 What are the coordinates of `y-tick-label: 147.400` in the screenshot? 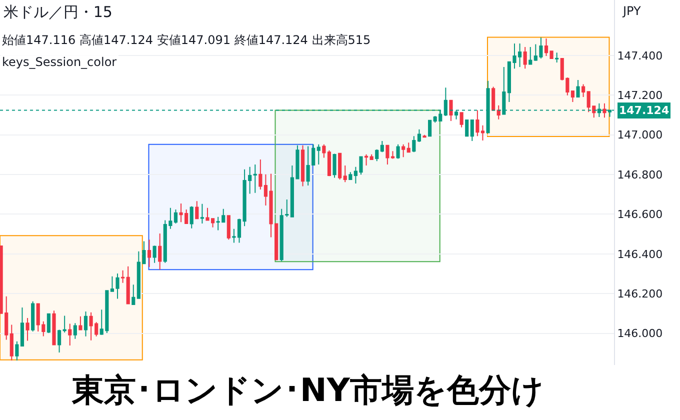 It's located at (640, 55).